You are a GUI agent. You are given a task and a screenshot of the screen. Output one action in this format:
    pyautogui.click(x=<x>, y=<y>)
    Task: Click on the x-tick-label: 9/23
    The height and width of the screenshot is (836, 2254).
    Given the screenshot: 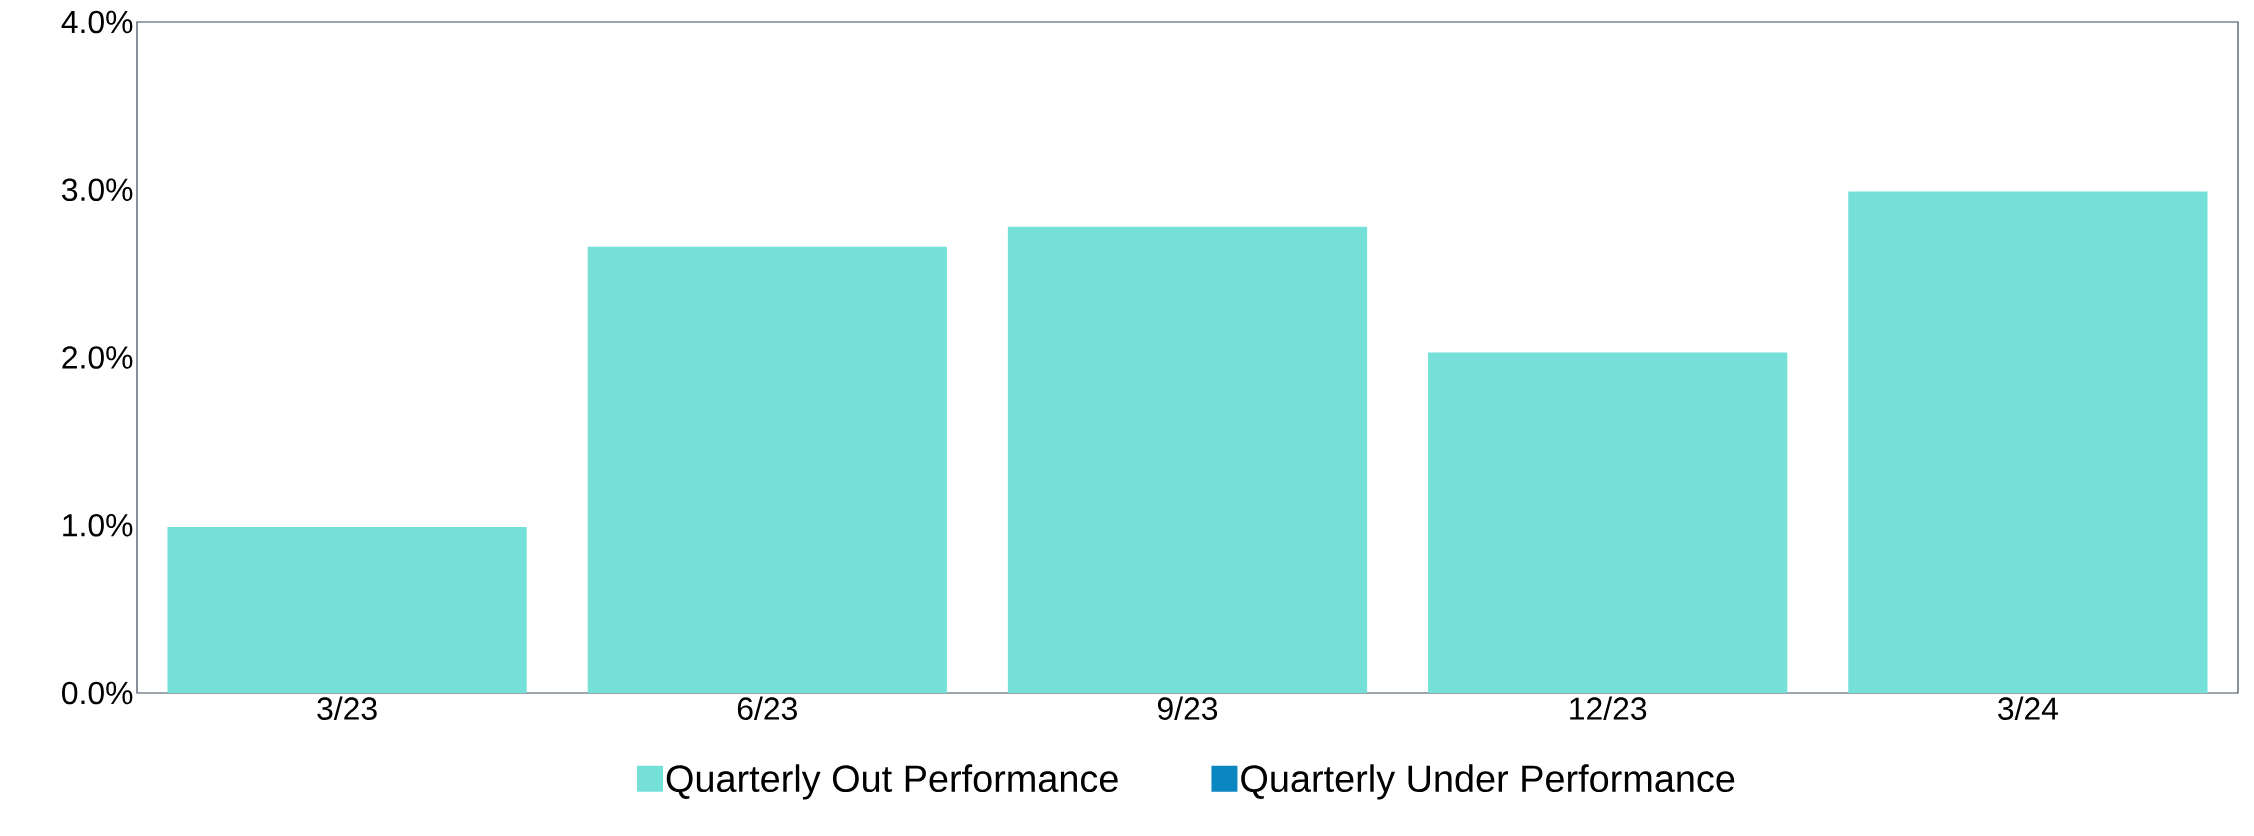 What is the action you would take?
    pyautogui.click(x=1187, y=708)
    